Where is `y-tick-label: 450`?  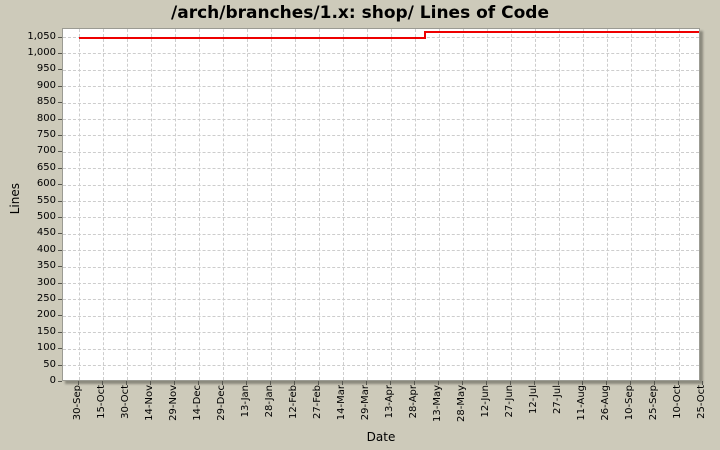 y-tick-label: 450 is located at coordinates (46, 233).